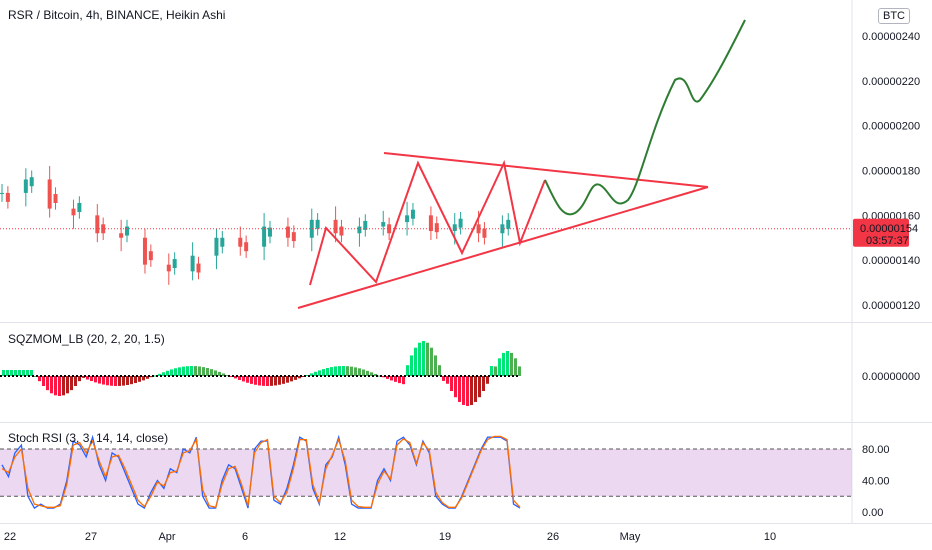  I want to click on projected-wave-red, so click(427, 222).